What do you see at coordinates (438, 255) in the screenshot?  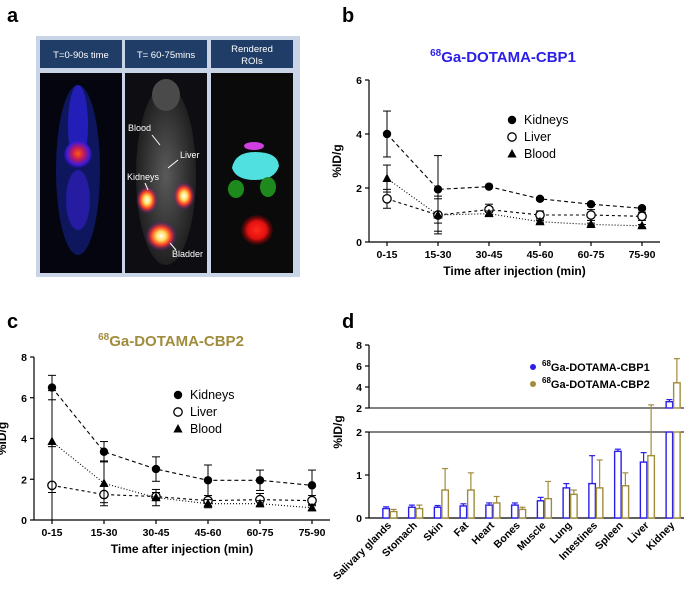 I see `x-tick-label: 15-30` at bounding box center [438, 255].